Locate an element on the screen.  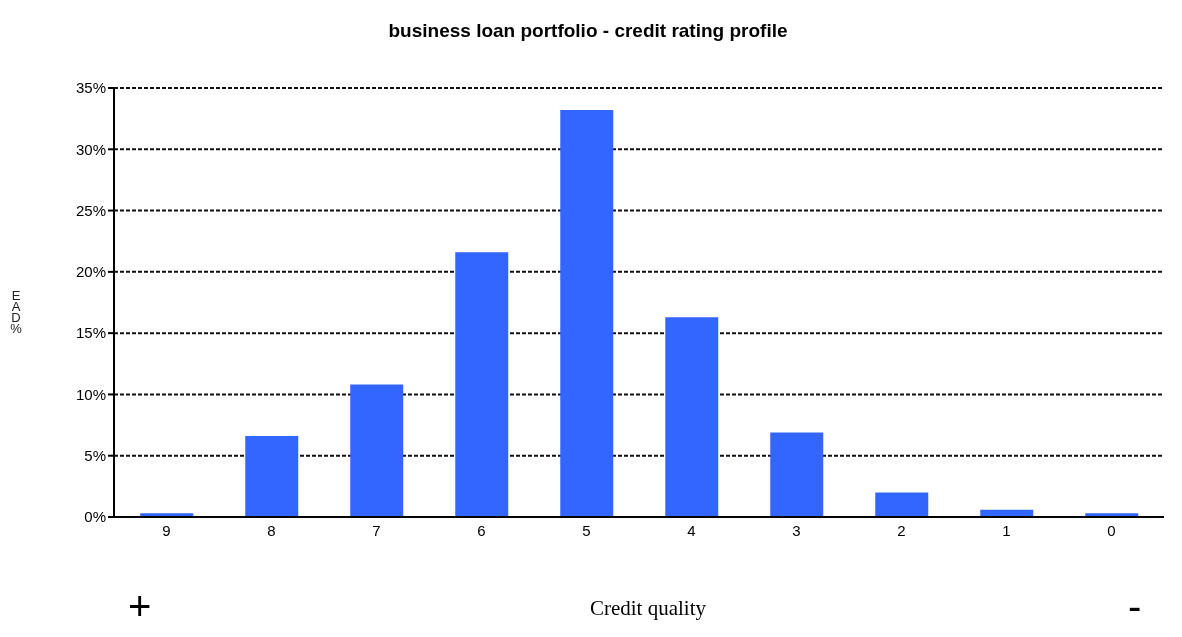
y-axis-title: EAD % is located at coordinates (16, 312).